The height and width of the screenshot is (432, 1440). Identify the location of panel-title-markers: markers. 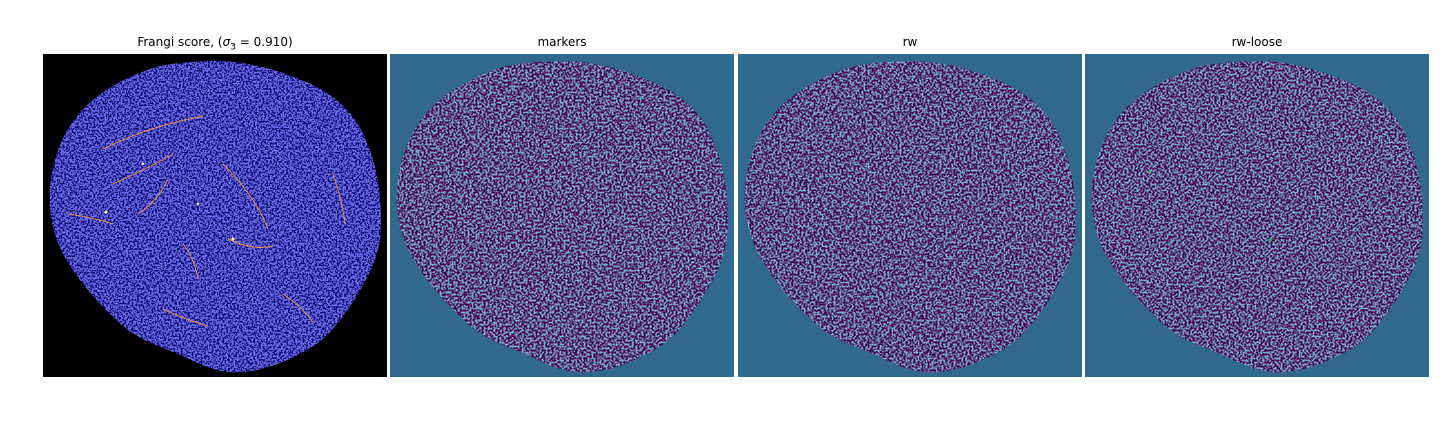
(562, 42).